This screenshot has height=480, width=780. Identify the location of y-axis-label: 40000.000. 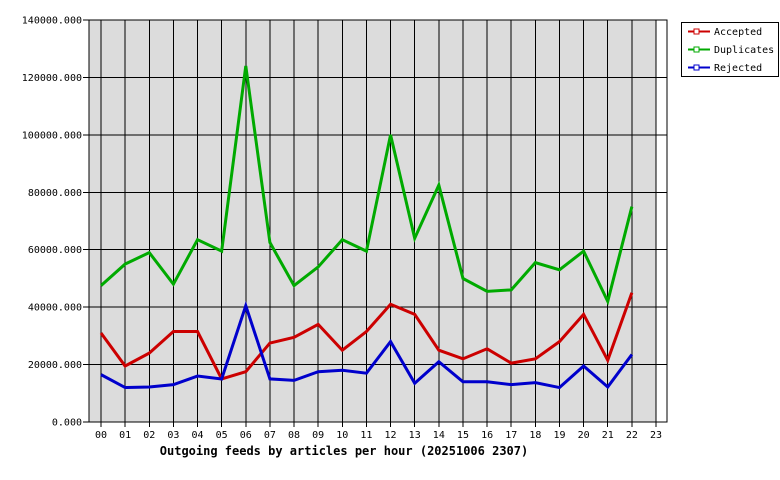
(55, 308).